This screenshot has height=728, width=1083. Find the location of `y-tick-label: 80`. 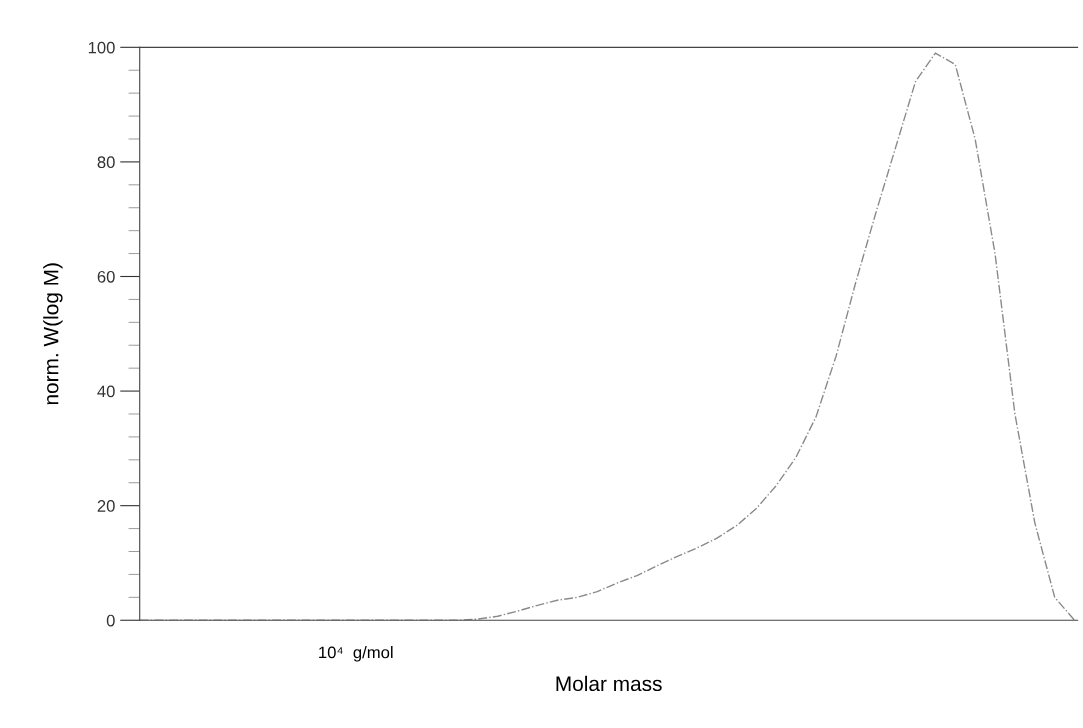

y-tick-label: 80 is located at coordinates (106, 162).